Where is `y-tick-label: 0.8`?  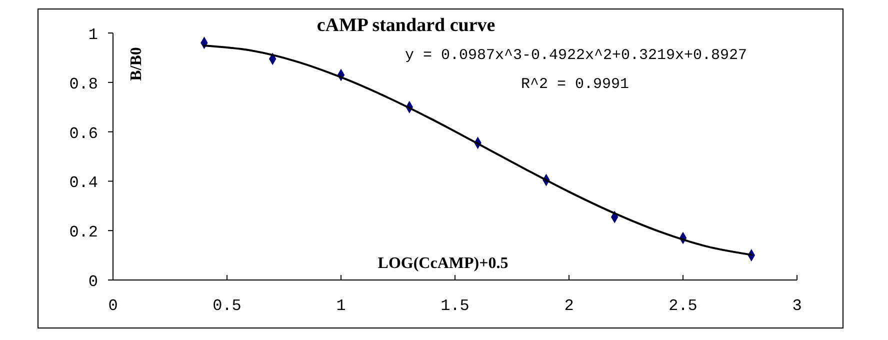 y-tick-label: 0.8 is located at coordinates (83, 84).